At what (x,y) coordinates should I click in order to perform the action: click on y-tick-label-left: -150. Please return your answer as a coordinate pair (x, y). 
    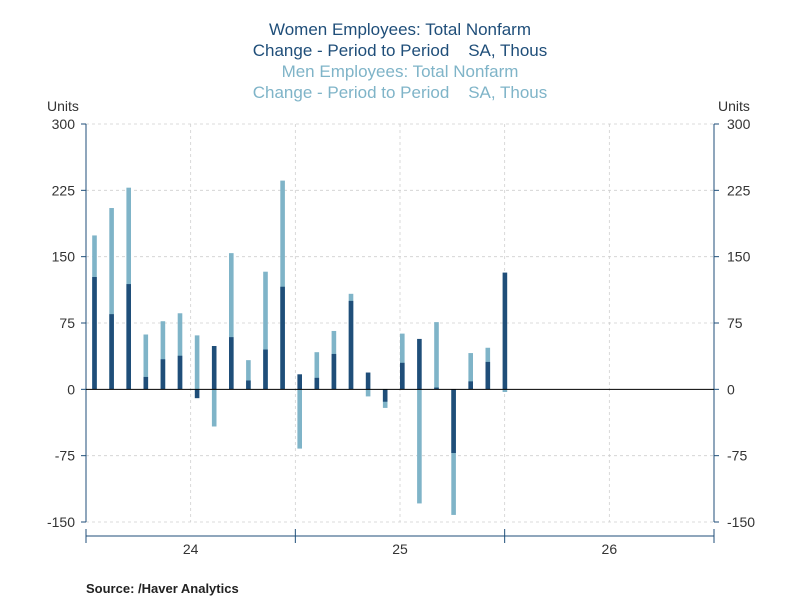
    Looking at the image, I should click on (61, 522).